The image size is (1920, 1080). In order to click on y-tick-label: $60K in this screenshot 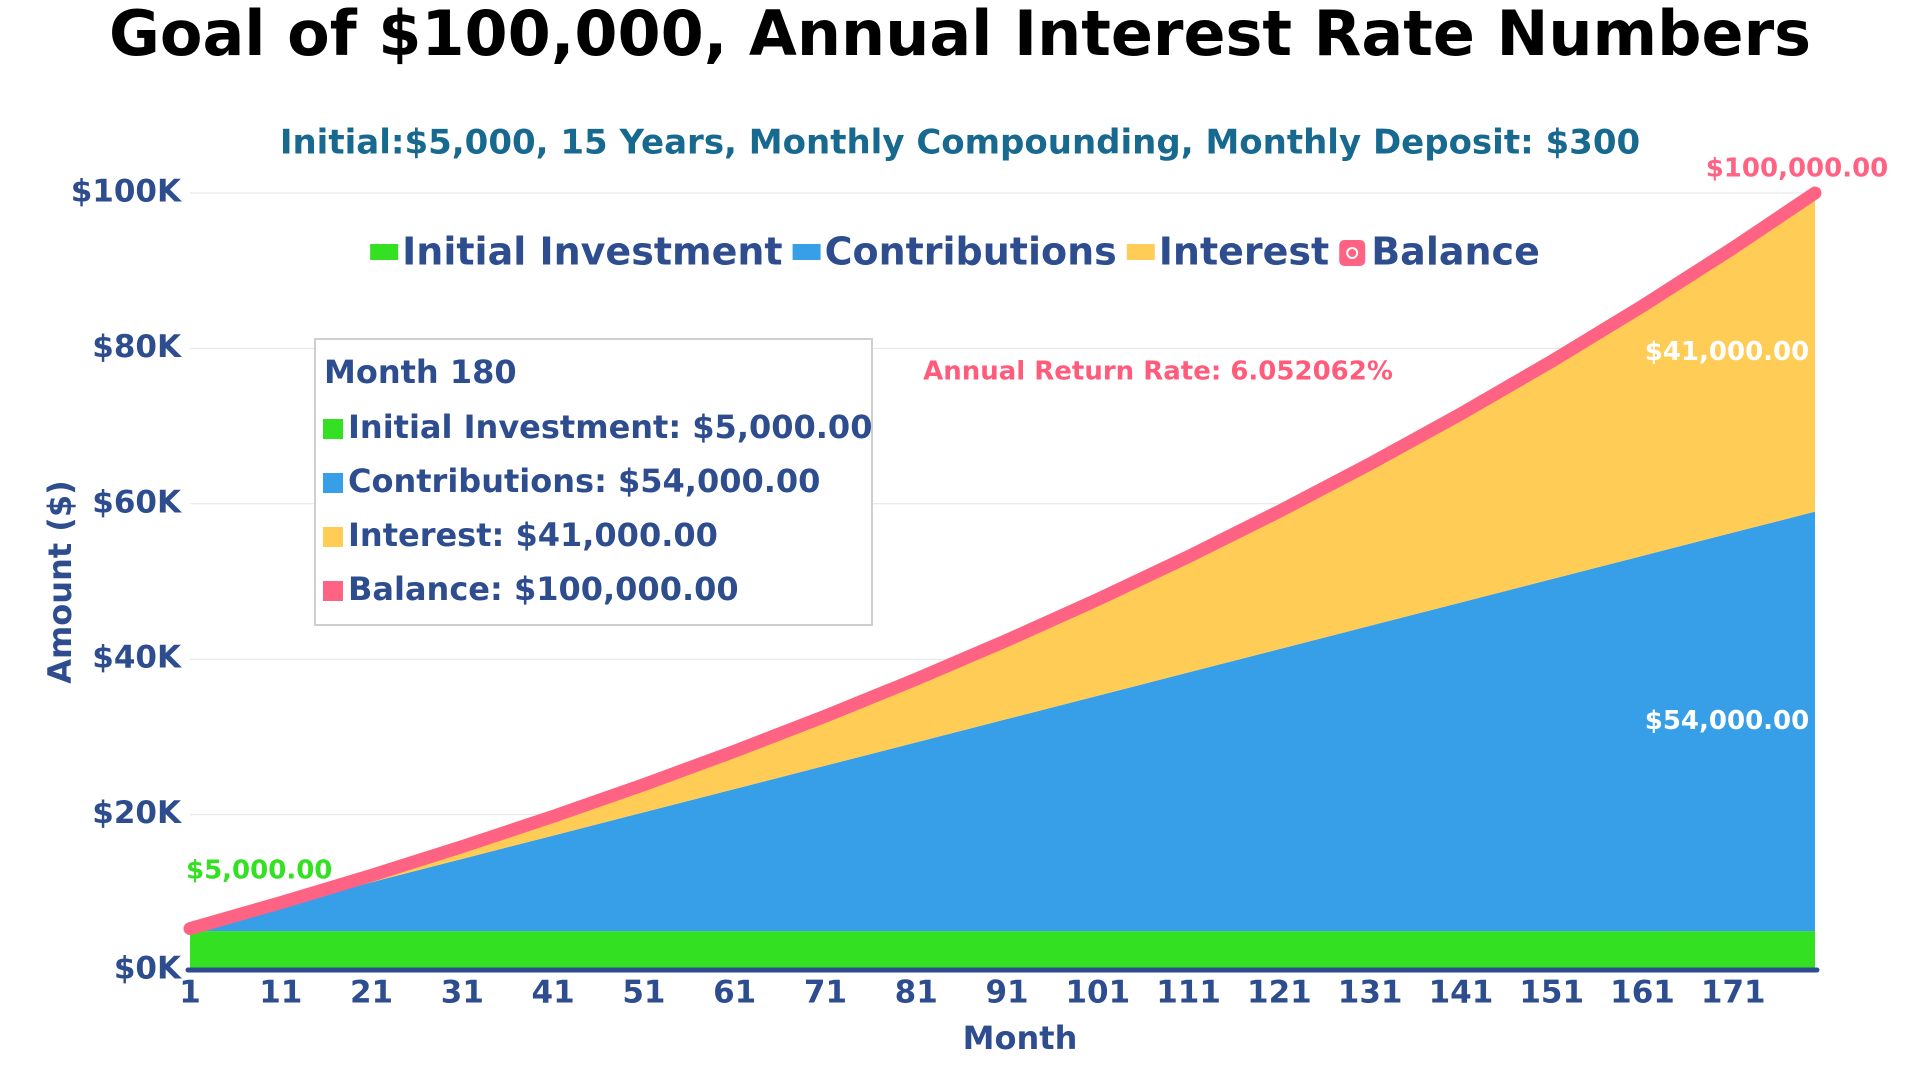, I will do `click(137, 502)`.